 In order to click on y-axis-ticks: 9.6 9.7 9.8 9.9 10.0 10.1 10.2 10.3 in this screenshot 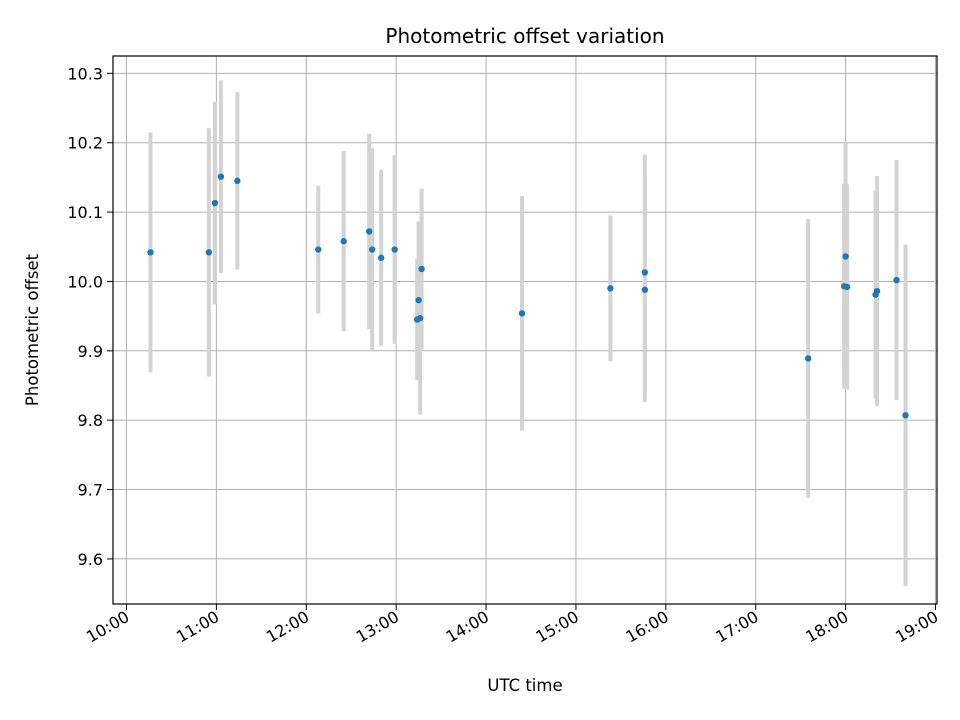, I will do `click(90, 316)`.